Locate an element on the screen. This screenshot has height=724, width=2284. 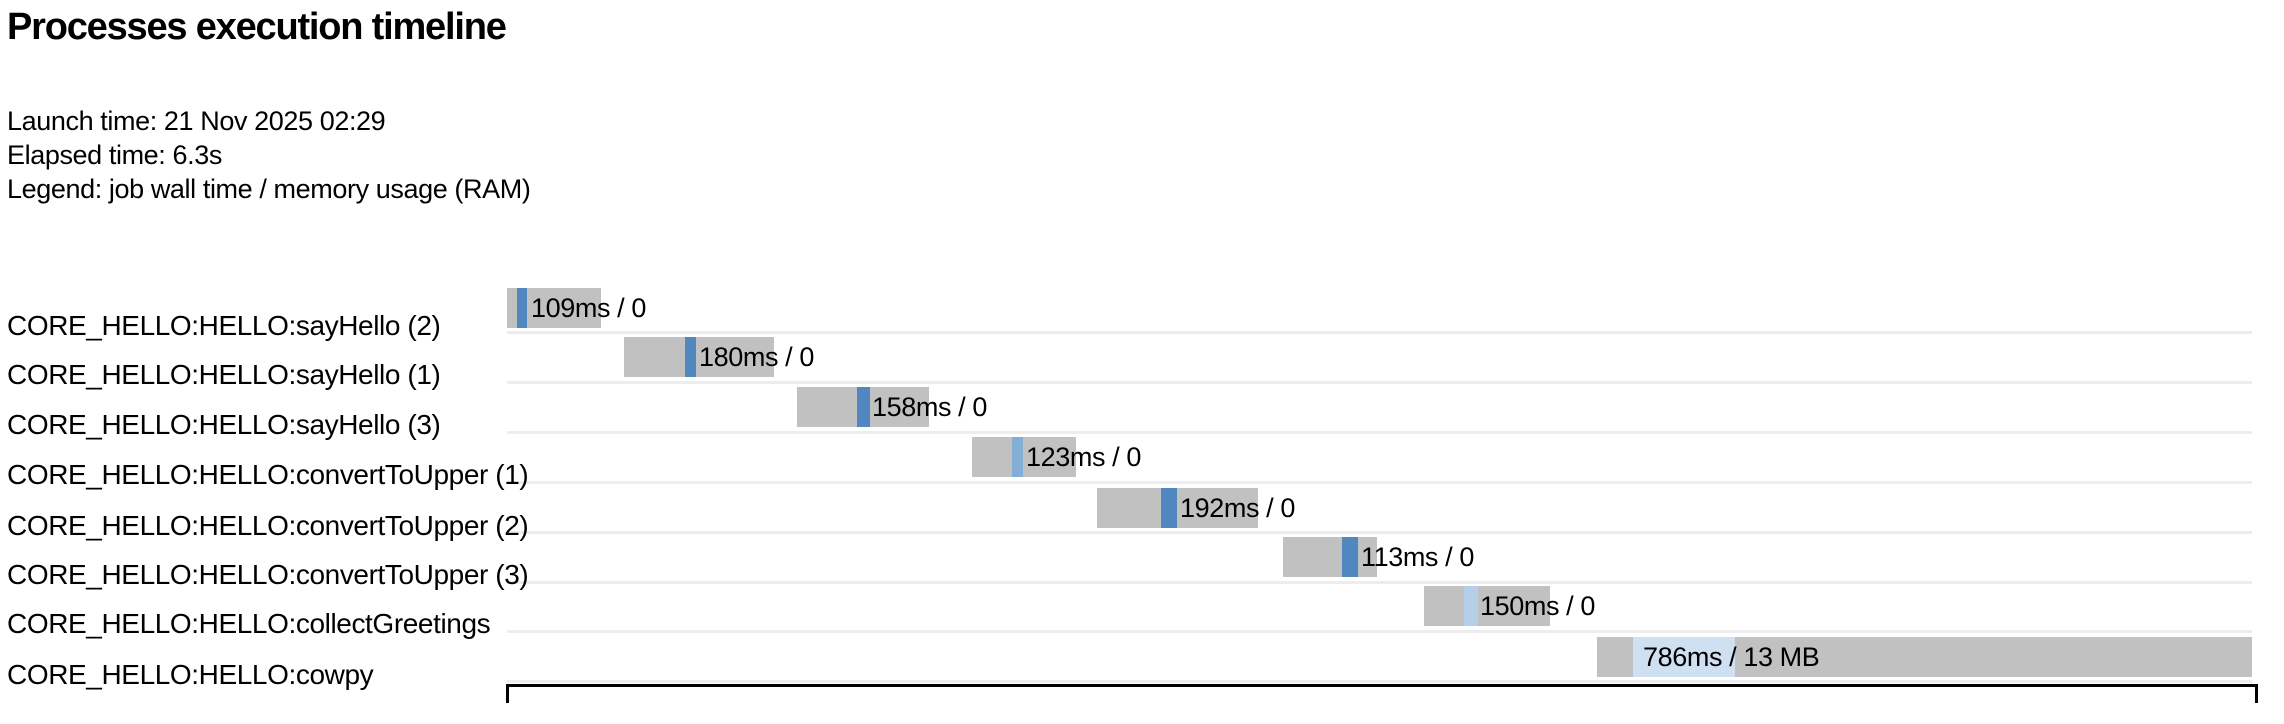
process-label: CORE_HELLO:HELLO:sayHello (3) is located at coordinates (224, 424).